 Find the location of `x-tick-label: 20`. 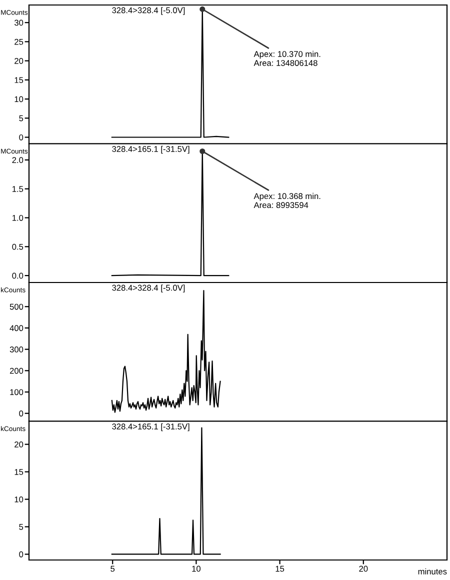

x-tick-label: 20 is located at coordinates (363, 569).